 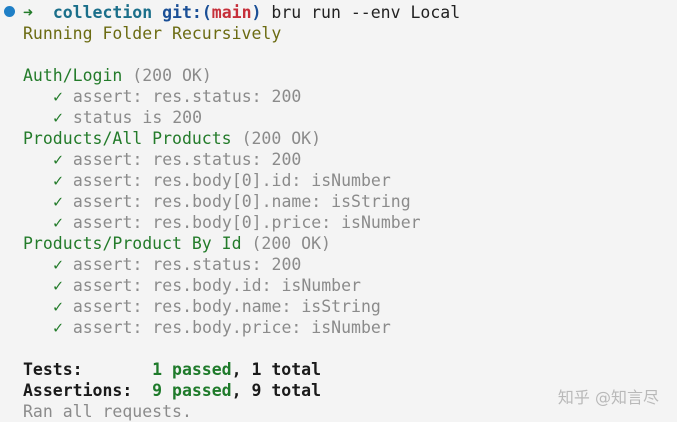 What do you see at coordinates (366, 12) in the screenshot?
I see `command-text: bru run --env Local` at bounding box center [366, 12].